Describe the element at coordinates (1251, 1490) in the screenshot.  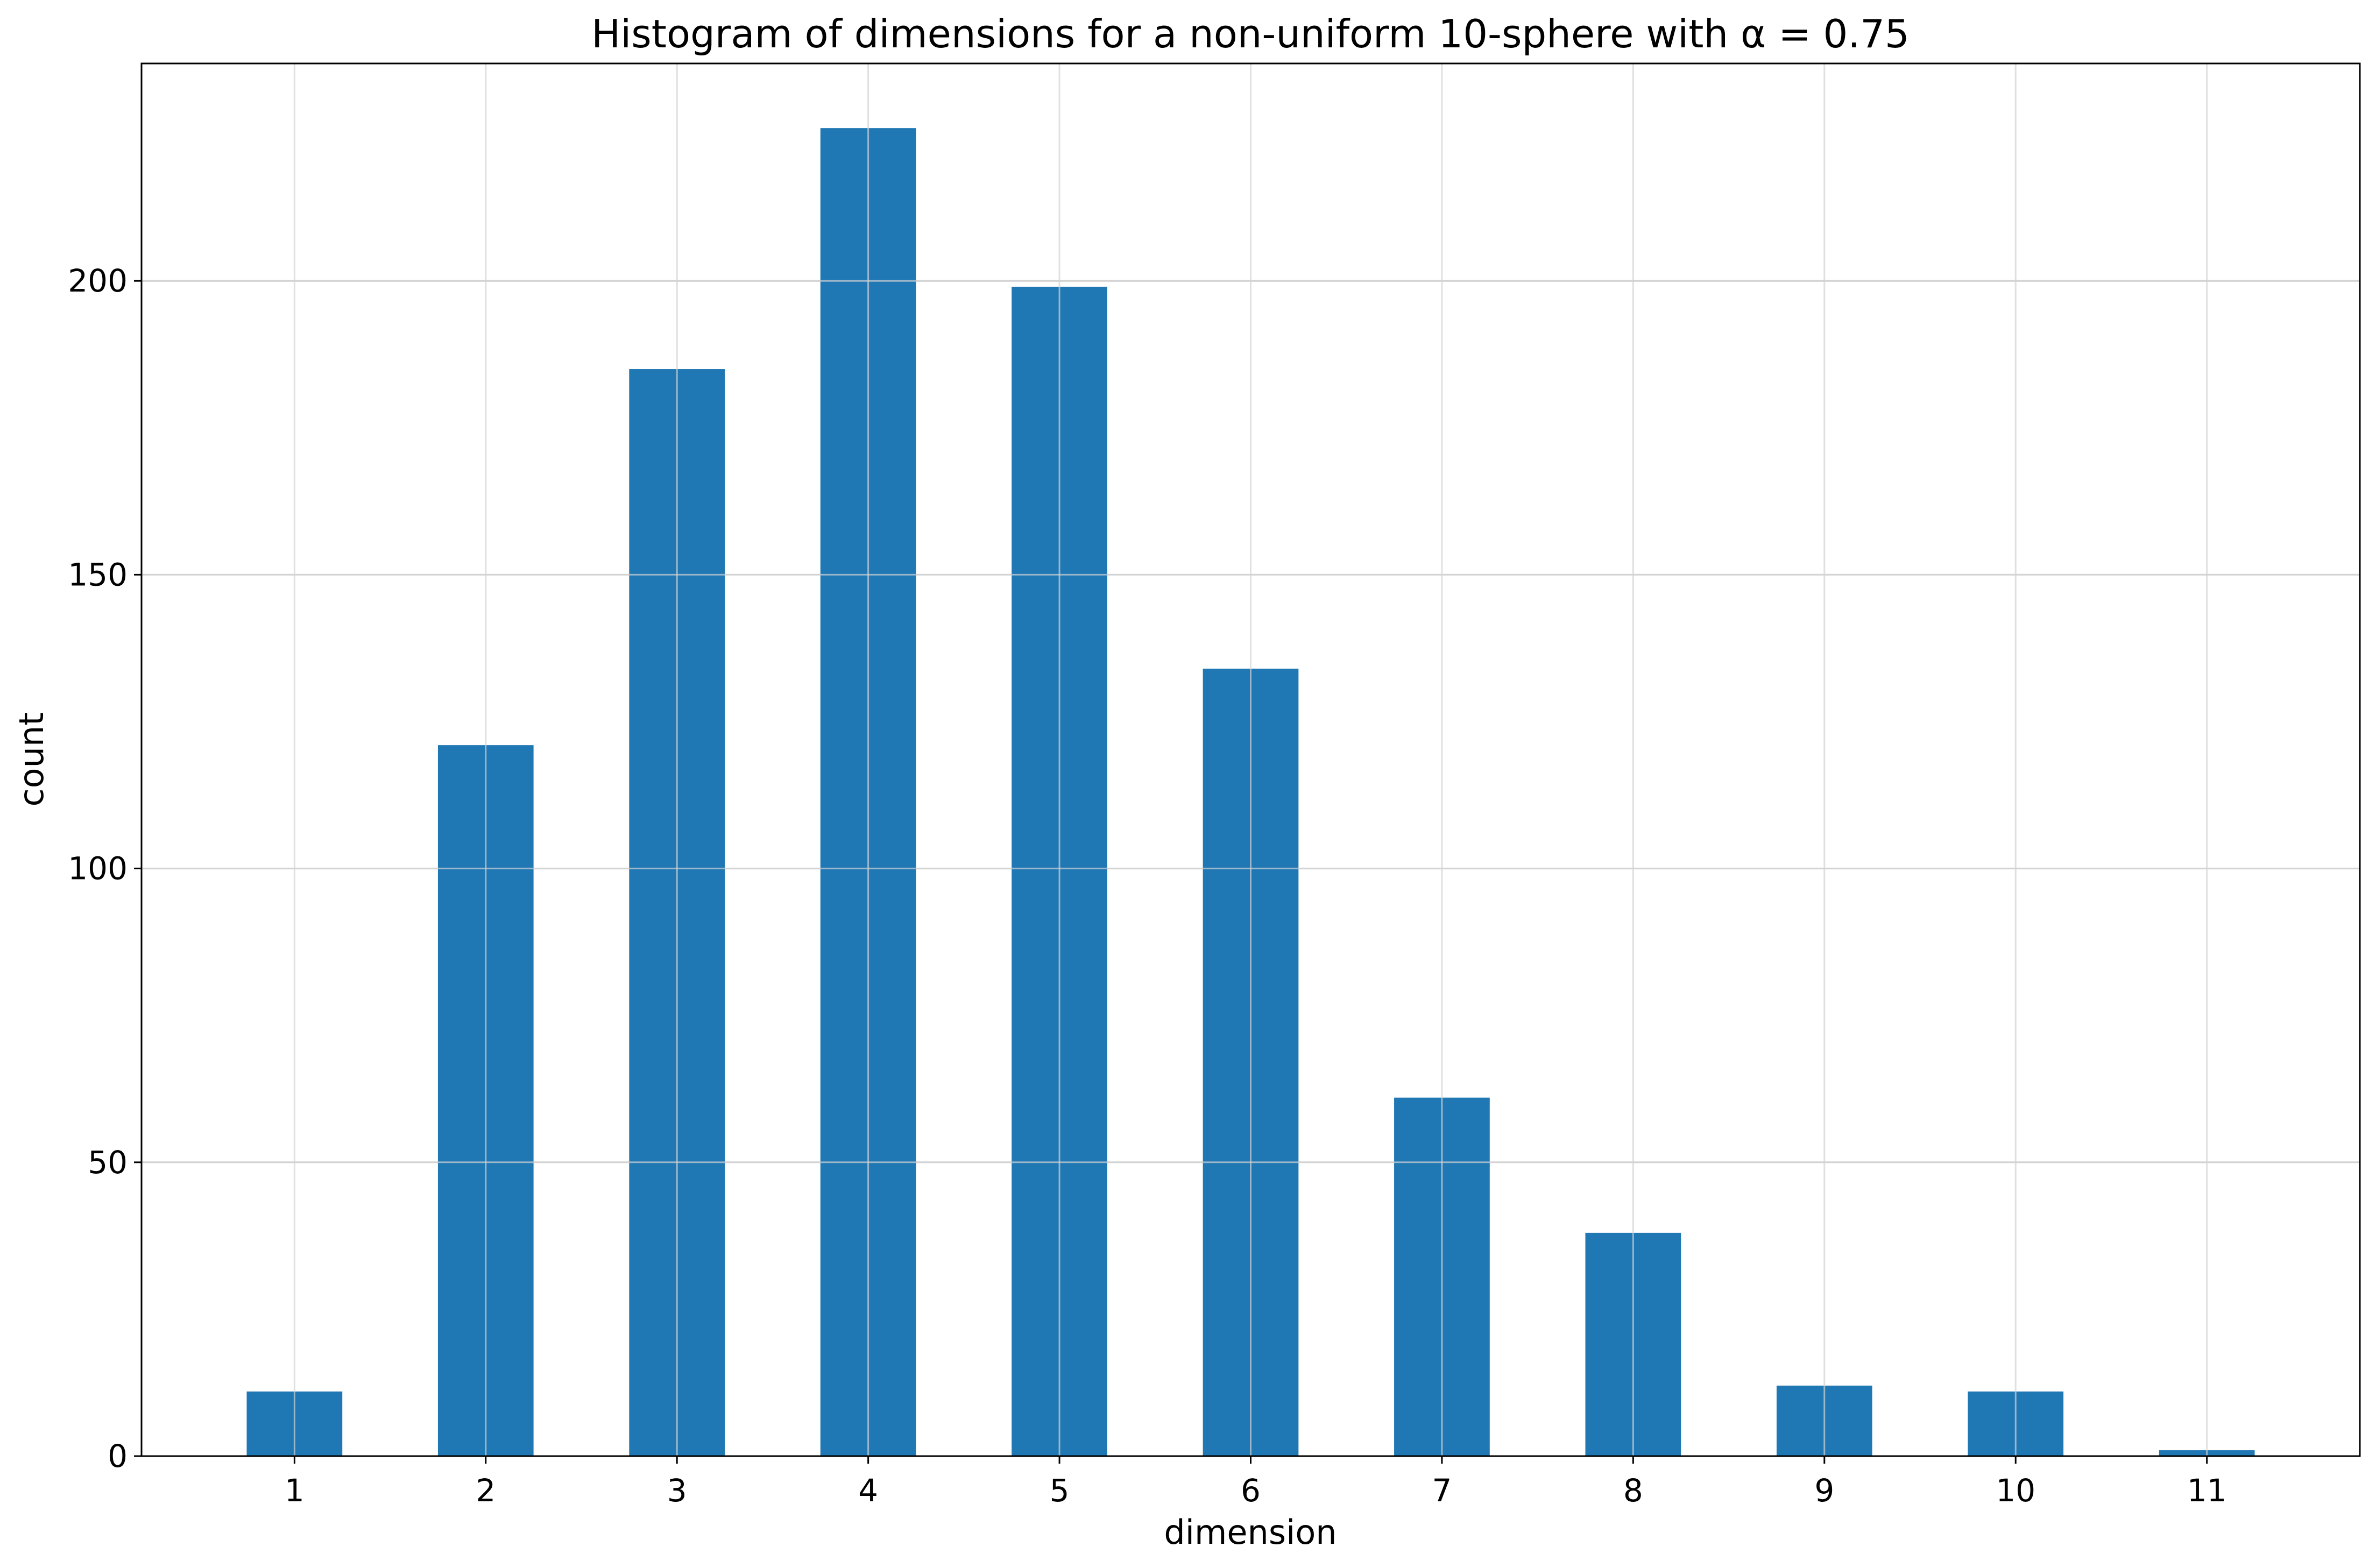
I see `x-tick-label: 6` at that location.